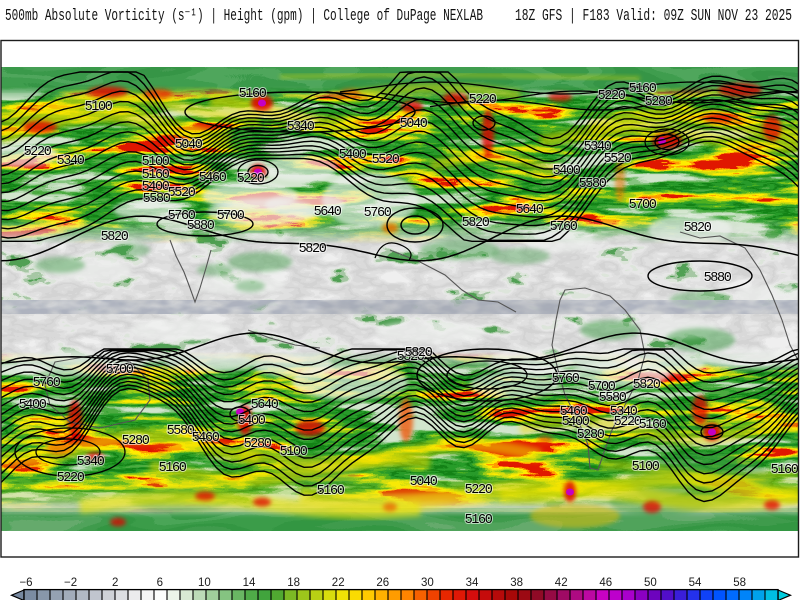  Describe the element at coordinates (249, 583) in the screenshot. I see `svg-text: 14` at that location.